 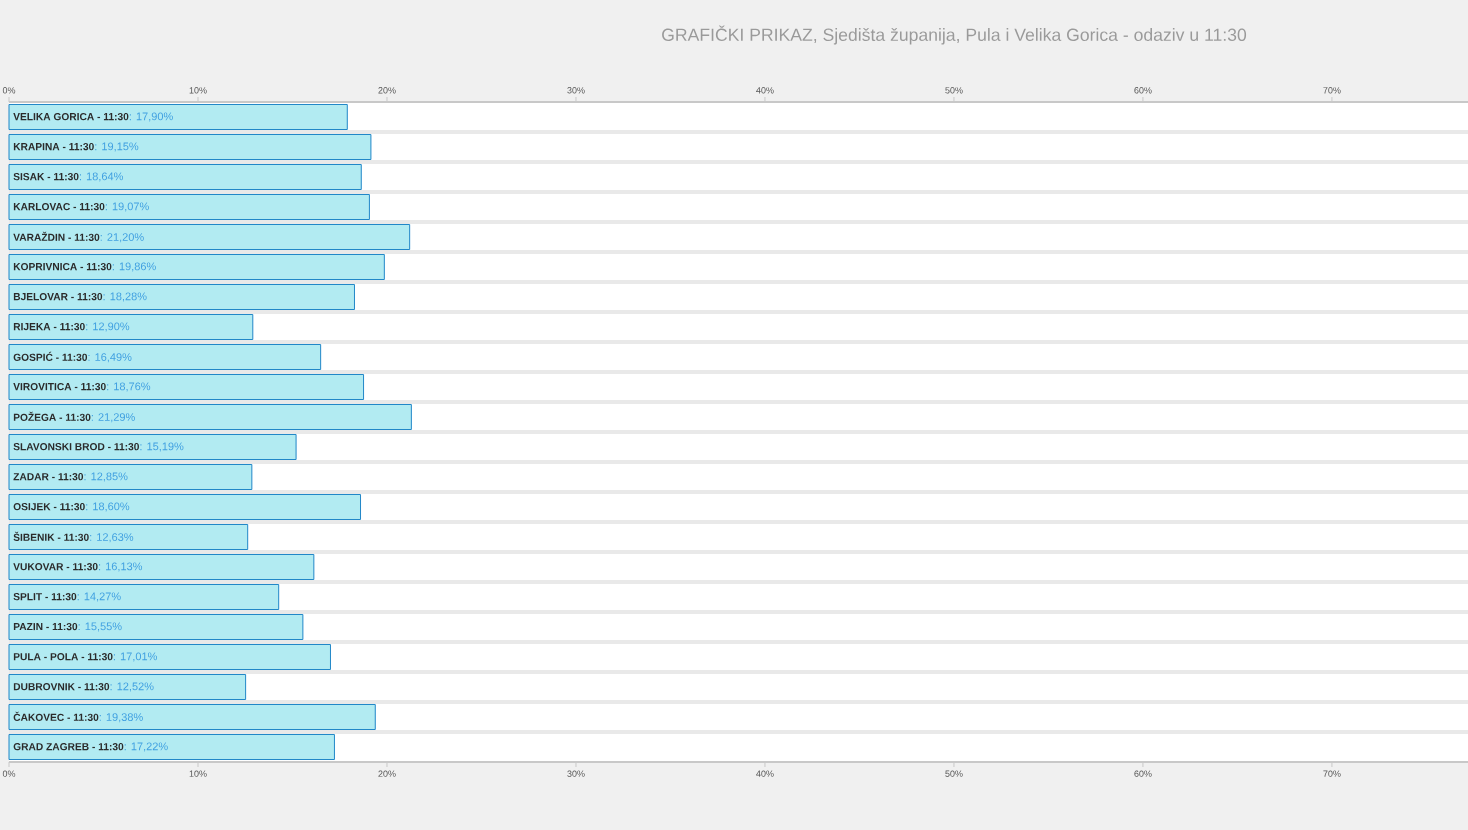 What do you see at coordinates (576, 773) in the screenshot?
I see `x2-tick-label: 30%` at bounding box center [576, 773].